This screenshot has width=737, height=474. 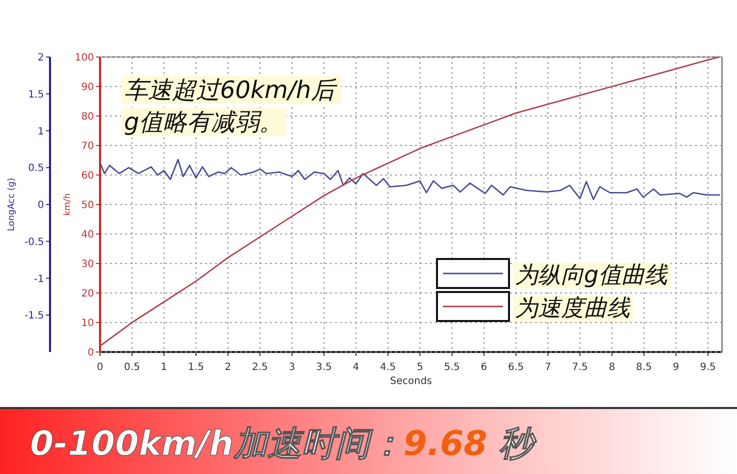 I want to click on x-tick-label: 5.5, so click(x=452, y=367).